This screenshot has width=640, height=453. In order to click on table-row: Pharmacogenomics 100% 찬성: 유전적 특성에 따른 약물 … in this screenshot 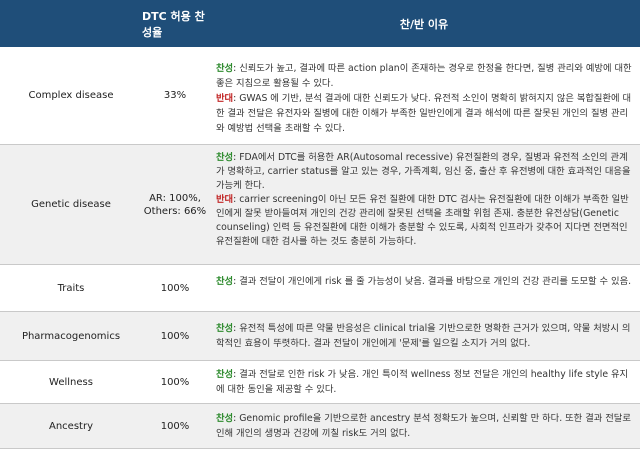, I will do `click(320, 336)`.